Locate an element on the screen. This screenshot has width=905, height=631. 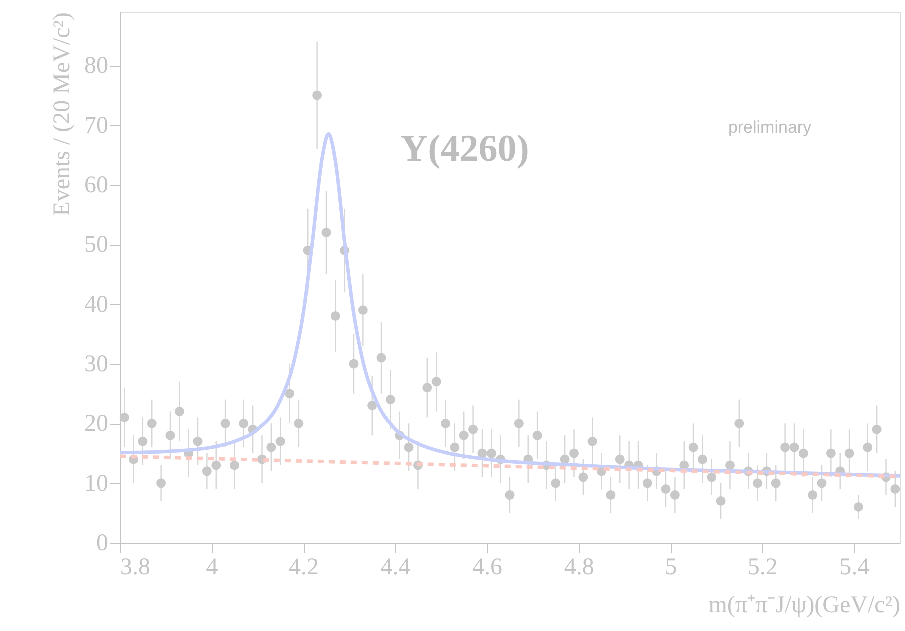
y-tick-label: 40 is located at coordinates (96, 305).